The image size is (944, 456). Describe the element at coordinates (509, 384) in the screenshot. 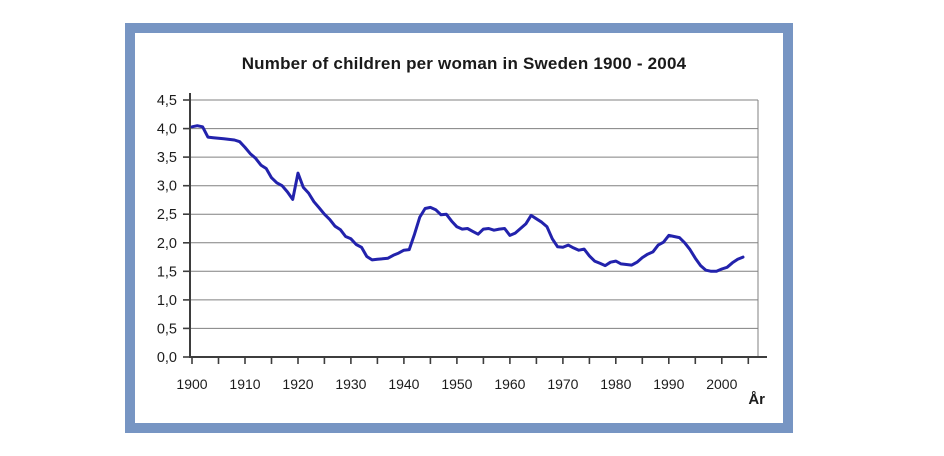

I see `x-tick-label: 1960` at that location.